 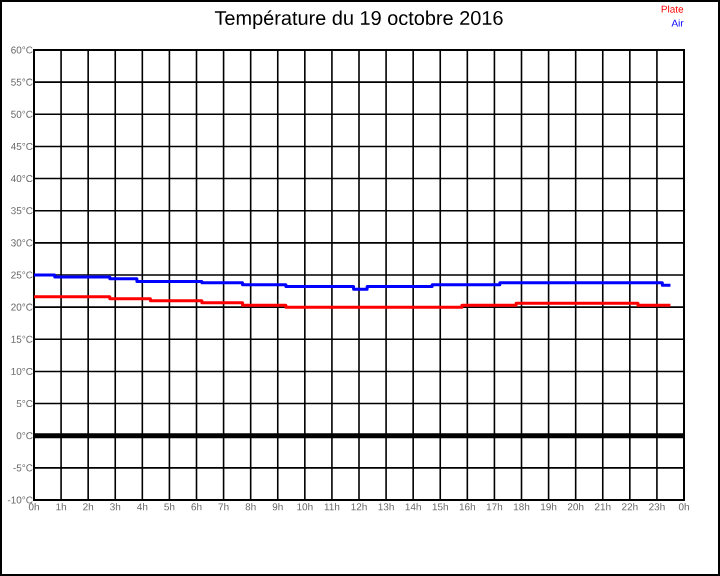 I want to click on chart-title: Température du 19 octobre 2016, so click(x=358, y=19).